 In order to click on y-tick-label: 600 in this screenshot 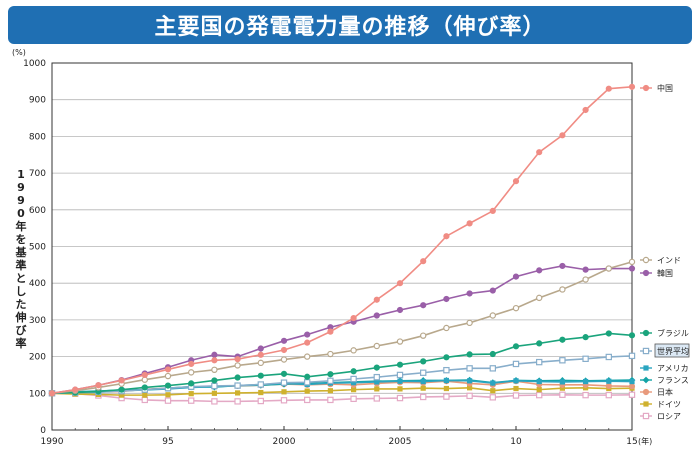, I will do `click(37, 211)`.